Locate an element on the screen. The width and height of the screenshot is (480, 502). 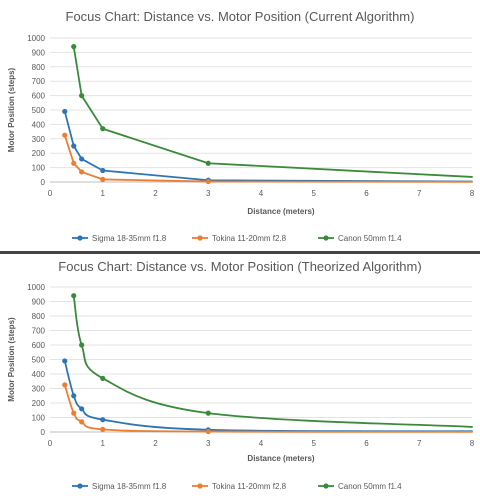
chart-divider is located at coordinates (240, 252).